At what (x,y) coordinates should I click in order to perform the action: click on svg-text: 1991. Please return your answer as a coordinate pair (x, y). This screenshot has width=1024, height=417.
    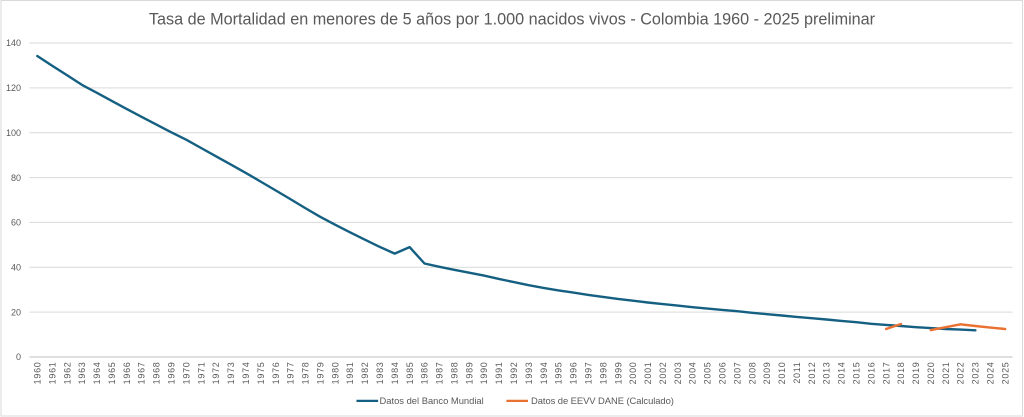
    Looking at the image, I should click on (499, 373).